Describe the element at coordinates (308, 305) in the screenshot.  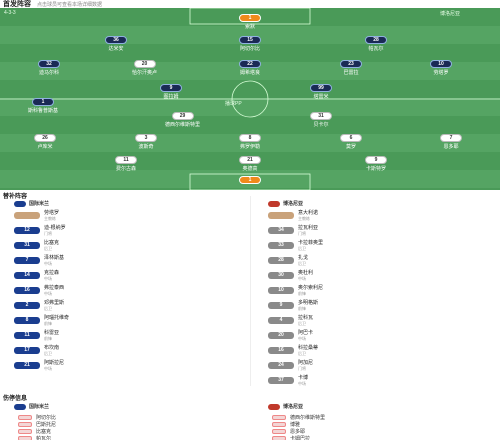
I see `sub-text: 多明格斯 前锋` at that location.